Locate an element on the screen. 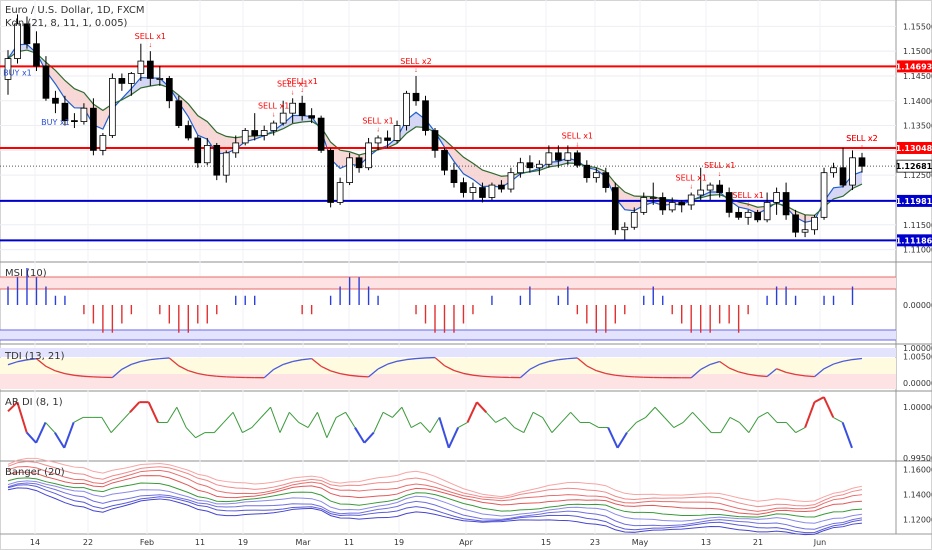 The image size is (932, 550). banger-label: Banger (20) is located at coordinates (35, 472).